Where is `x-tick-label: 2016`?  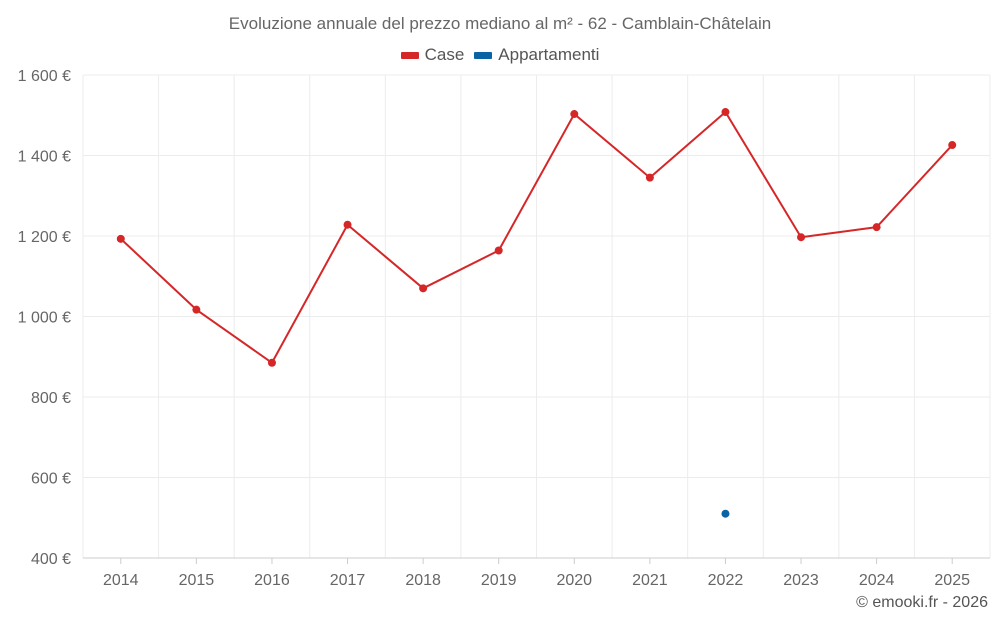 x-tick-label: 2016 is located at coordinates (272, 580).